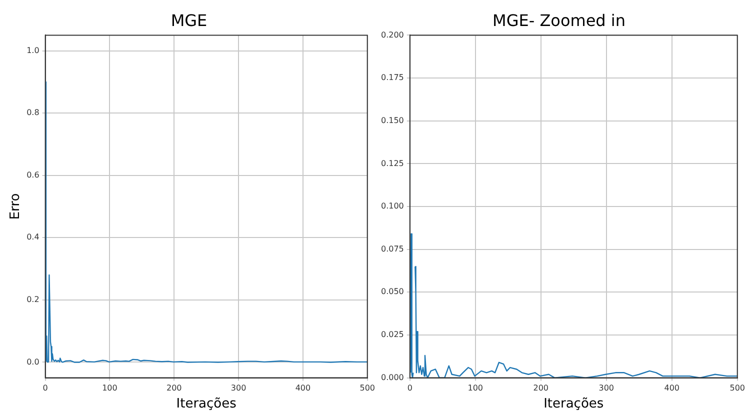 The width and height of the screenshot is (756, 412). Describe the element at coordinates (33, 237) in the screenshot. I see `y-tick-label: 0.4` at that location.